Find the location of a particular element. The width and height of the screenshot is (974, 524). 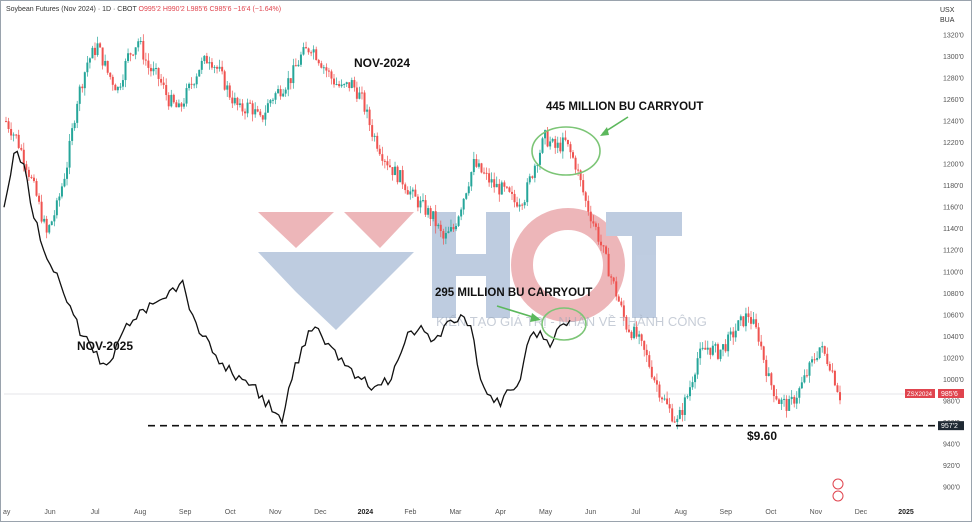

x-tick-label: 2025 is located at coordinates (906, 512).